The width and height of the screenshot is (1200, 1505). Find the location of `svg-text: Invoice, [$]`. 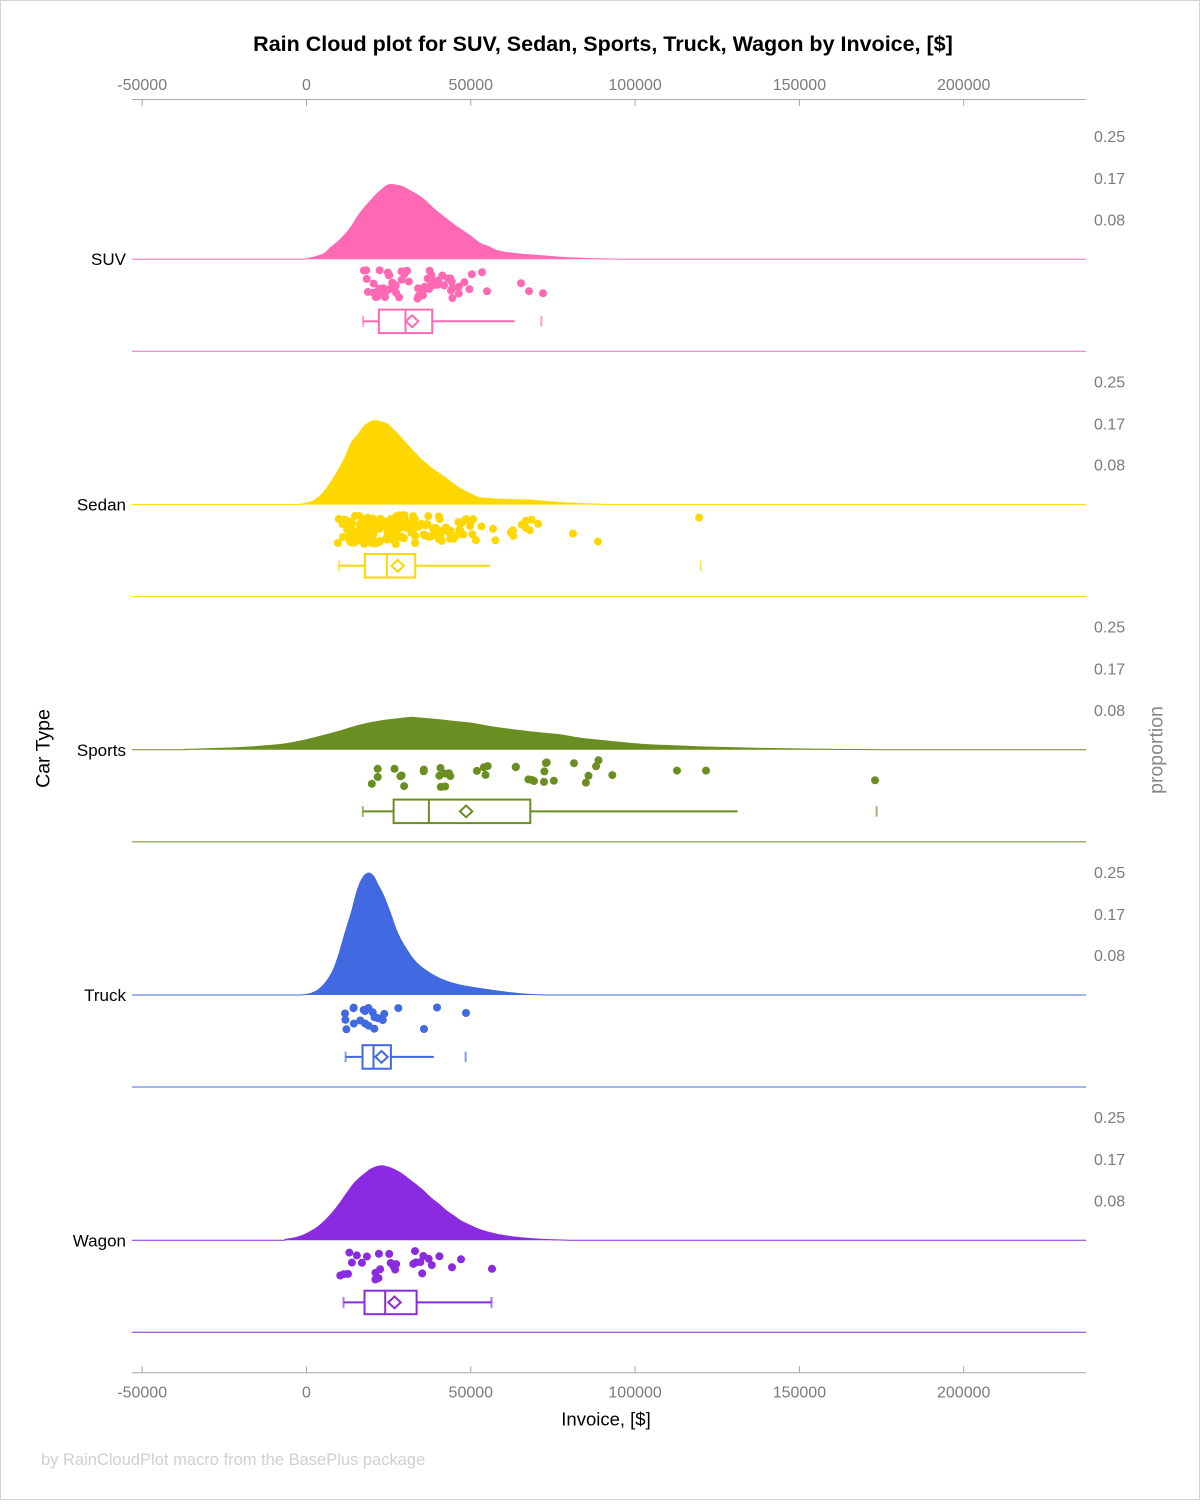

svg-text: Invoice, [$] is located at coordinates (605, 1418).